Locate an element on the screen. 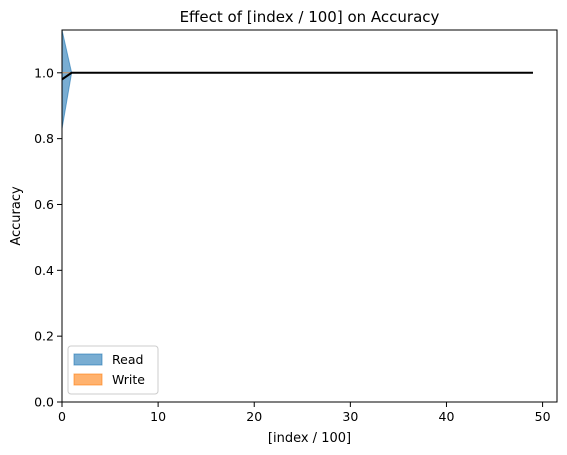 The height and width of the screenshot is (455, 567). legend: Read Write is located at coordinates (113, 370).